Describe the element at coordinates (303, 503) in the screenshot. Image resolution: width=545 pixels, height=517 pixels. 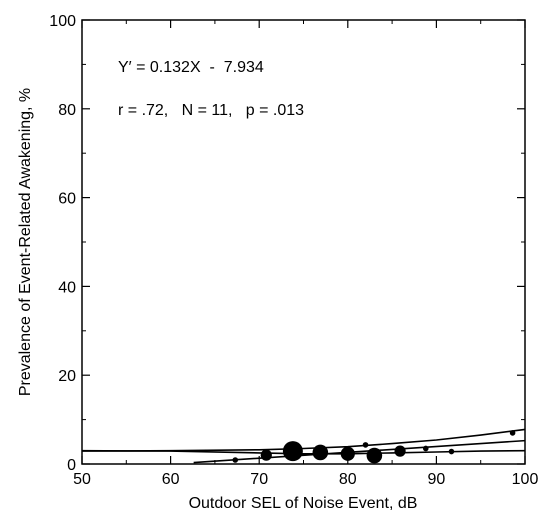
I see `x-axis-title: Outdoor SEL of Noise Event, dB` at that location.